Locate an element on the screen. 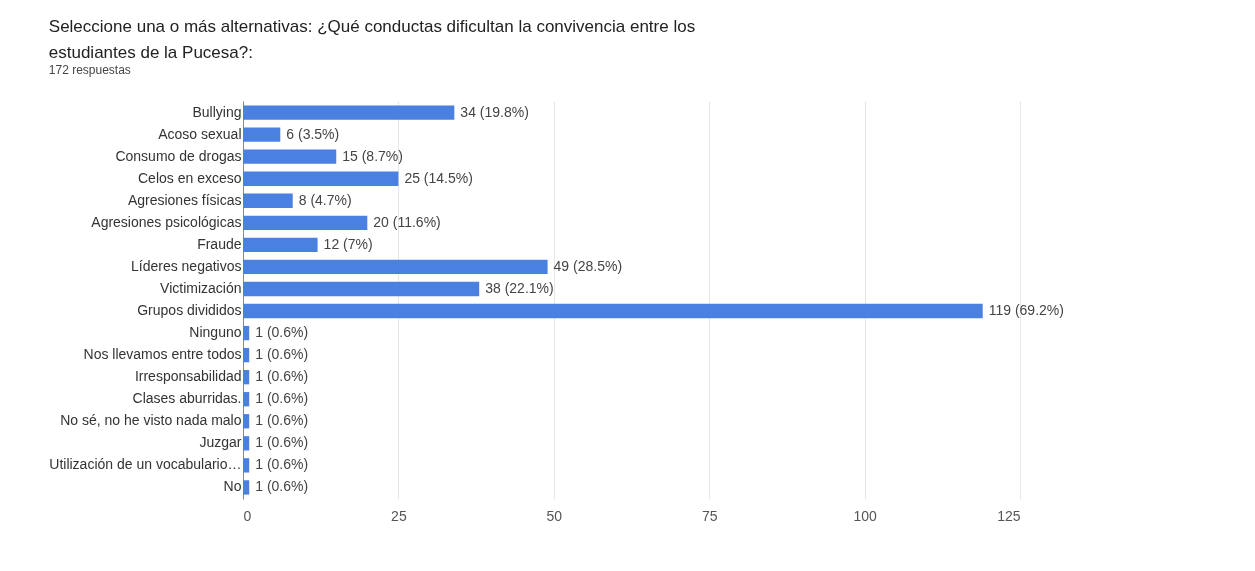  x-tick-label: 75 is located at coordinates (709, 515).